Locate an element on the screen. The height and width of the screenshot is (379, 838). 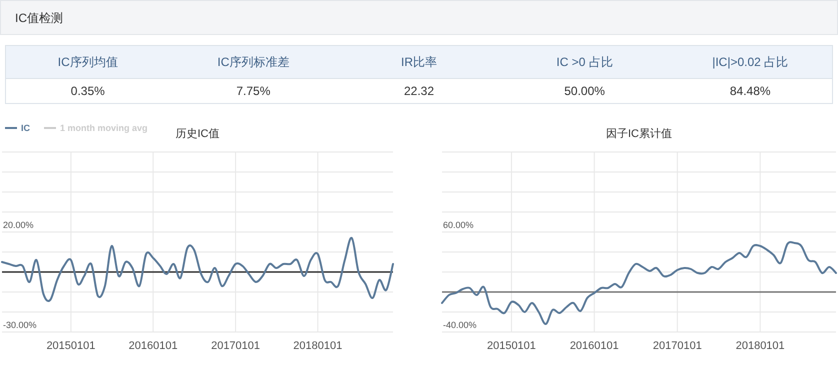
text: 50.00% is located at coordinates (585, 91).